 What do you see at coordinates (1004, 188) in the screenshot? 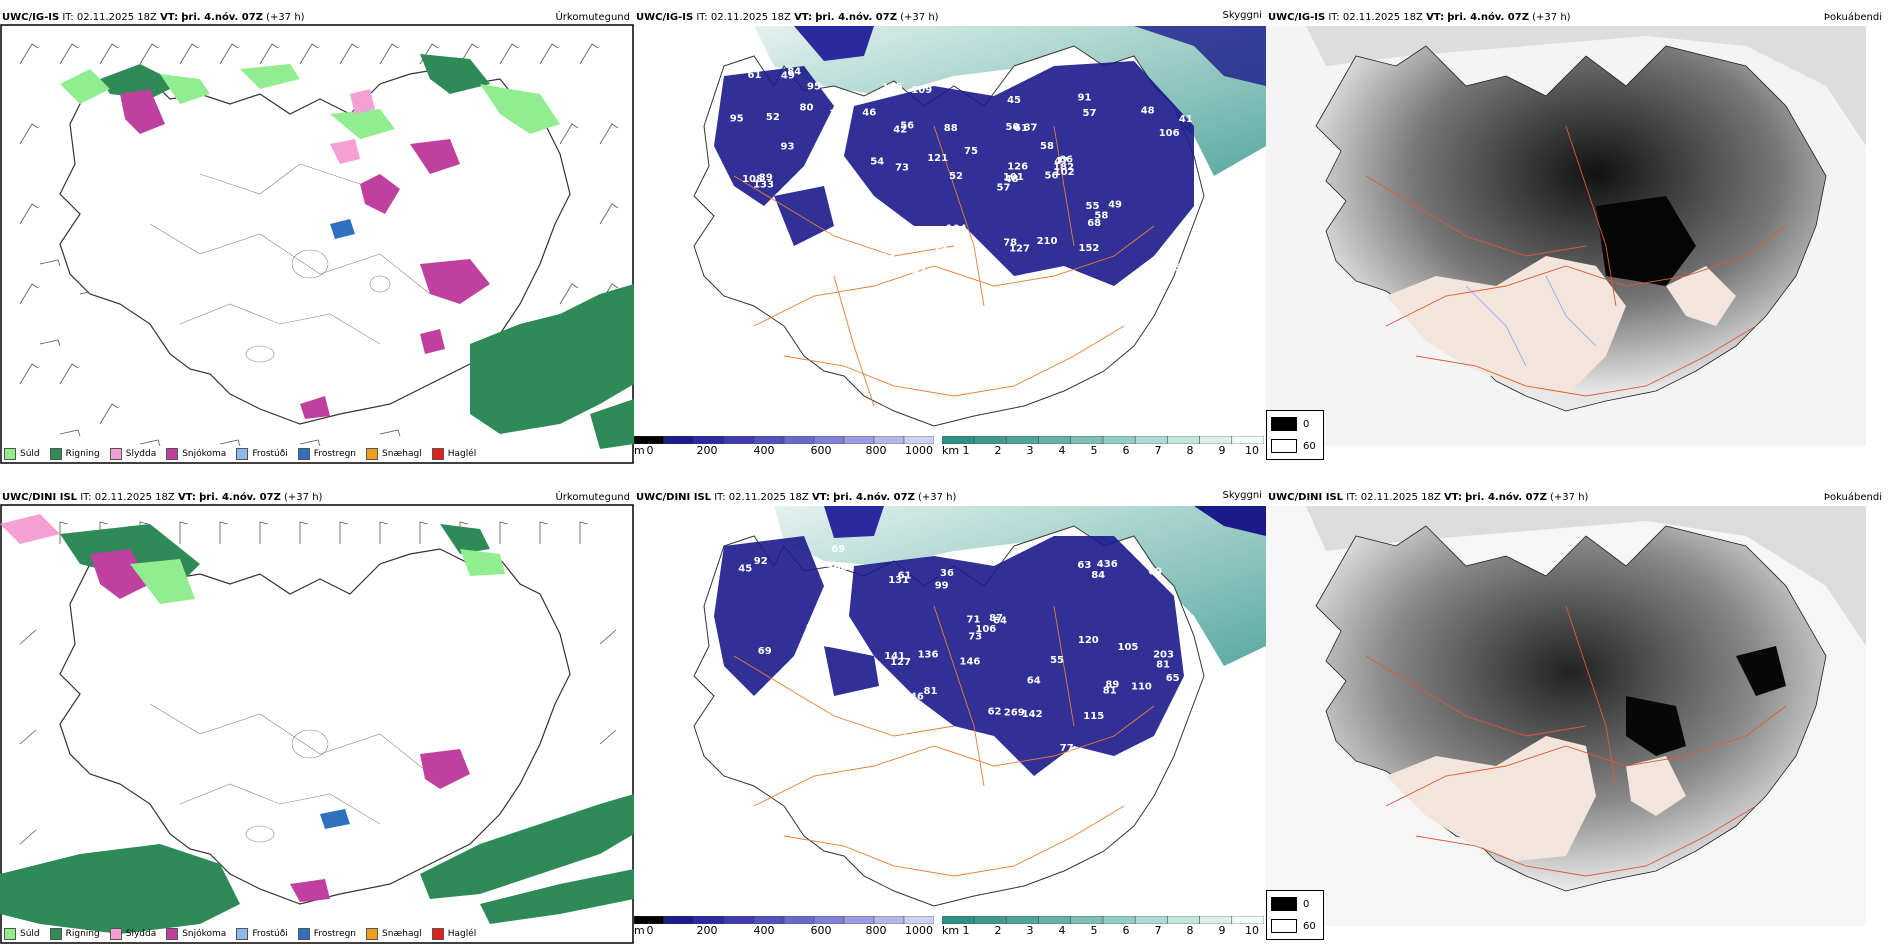
I see `cloud-base-value: 57` at bounding box center [1004, 188].